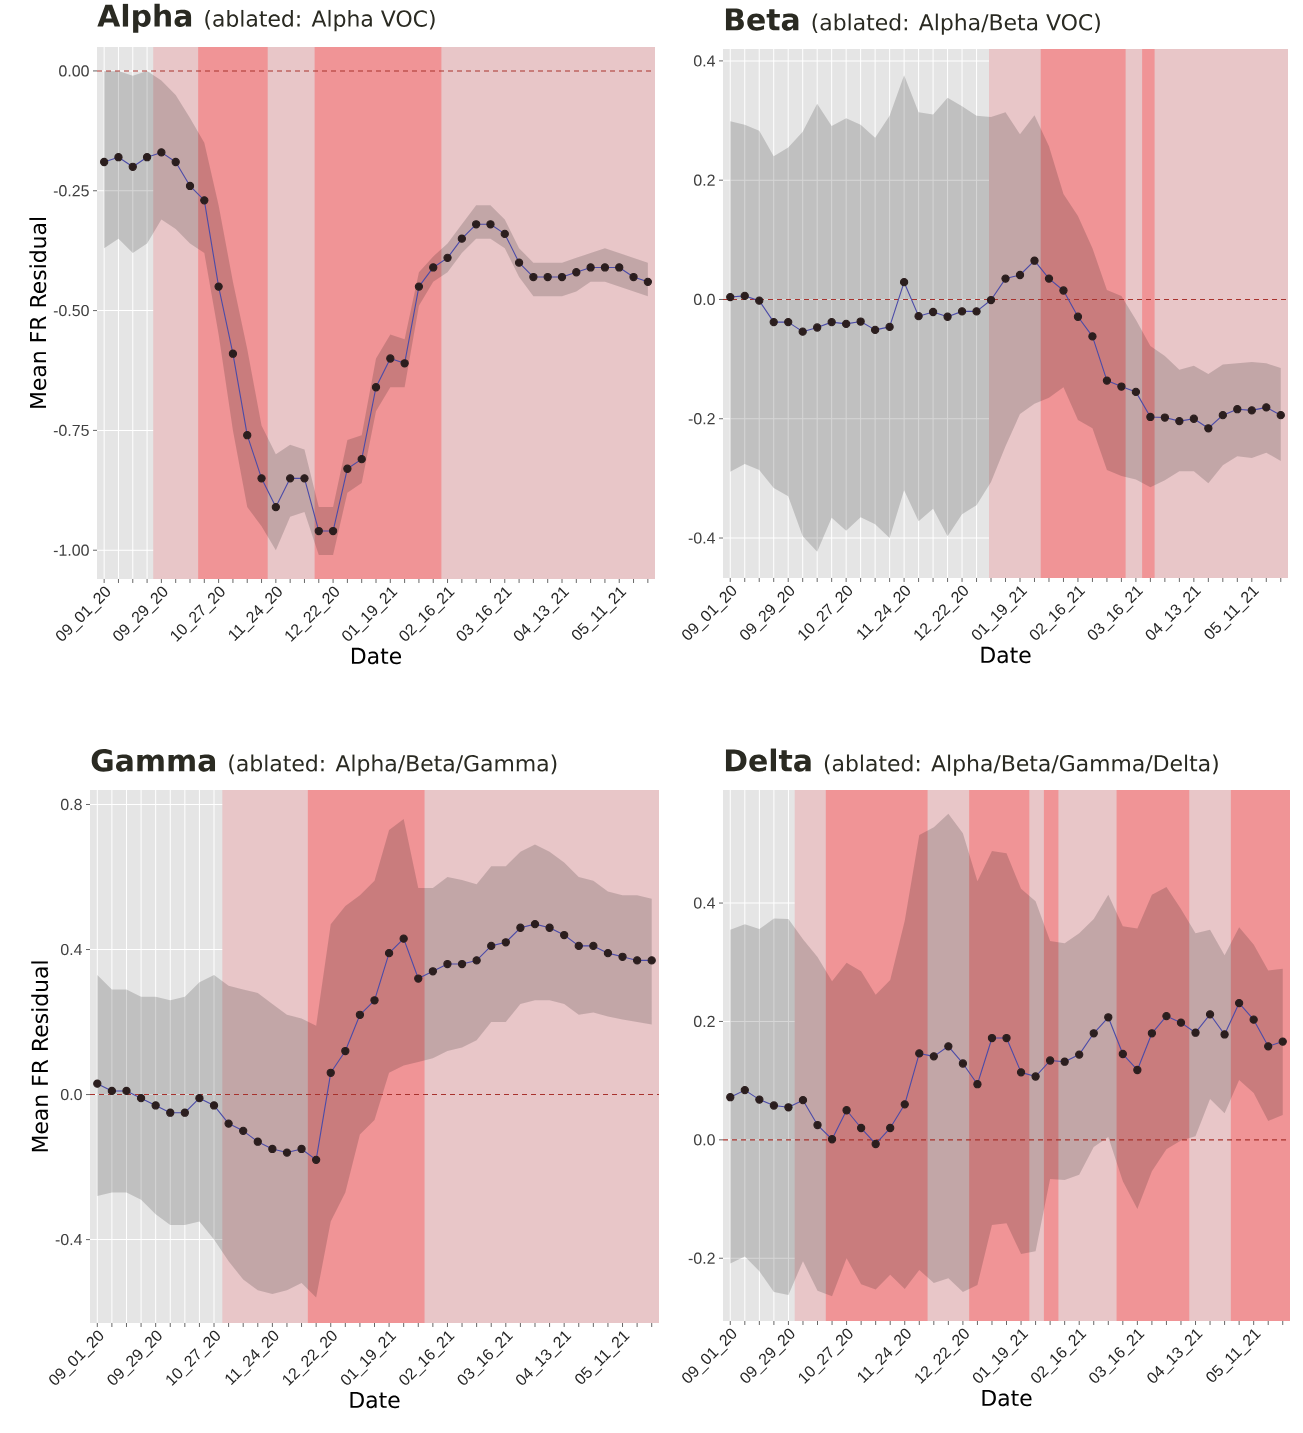 Image resolution: width=1303 pixels, height=1433 pixels. Describe the element at coordinates (768, 760) in the screenshot. I see `chart-title: Delta` at that location.